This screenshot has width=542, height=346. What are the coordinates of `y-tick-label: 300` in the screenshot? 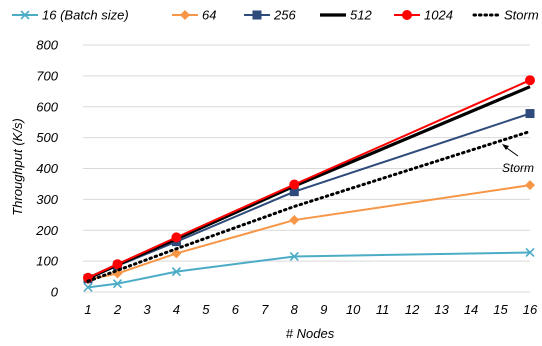 It's located at (47, 199).